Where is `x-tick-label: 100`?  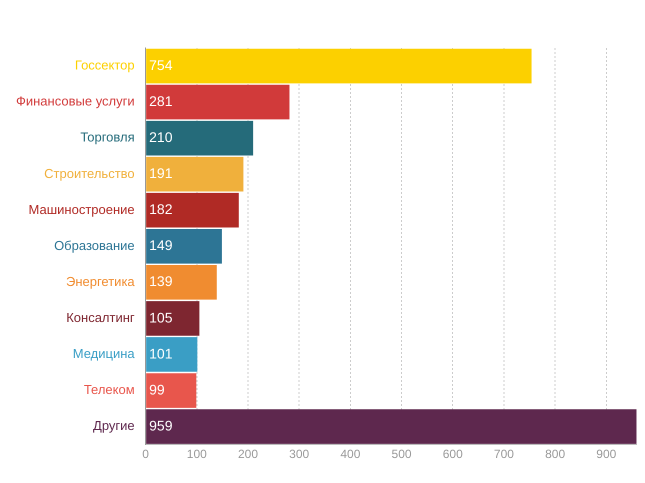
x-tick-label: 100 is located at coordinates (197, 454).